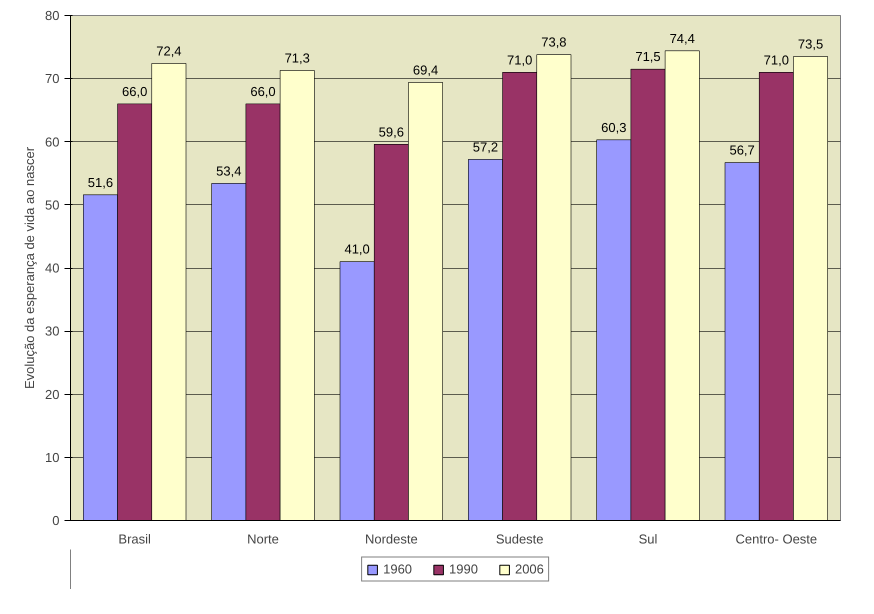  Describe the element at coordinates (52, 268) in the screenshot. I see `y-tick-label: 40` at that location.